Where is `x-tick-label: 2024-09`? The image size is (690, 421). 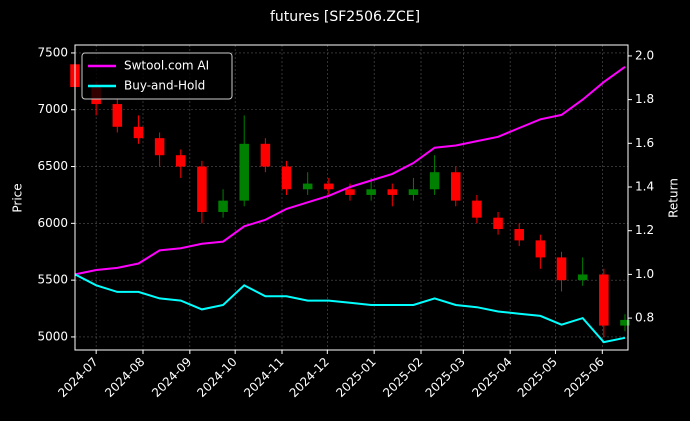
x-tick-label: 2024-09 is located at coordinates (171, 377).